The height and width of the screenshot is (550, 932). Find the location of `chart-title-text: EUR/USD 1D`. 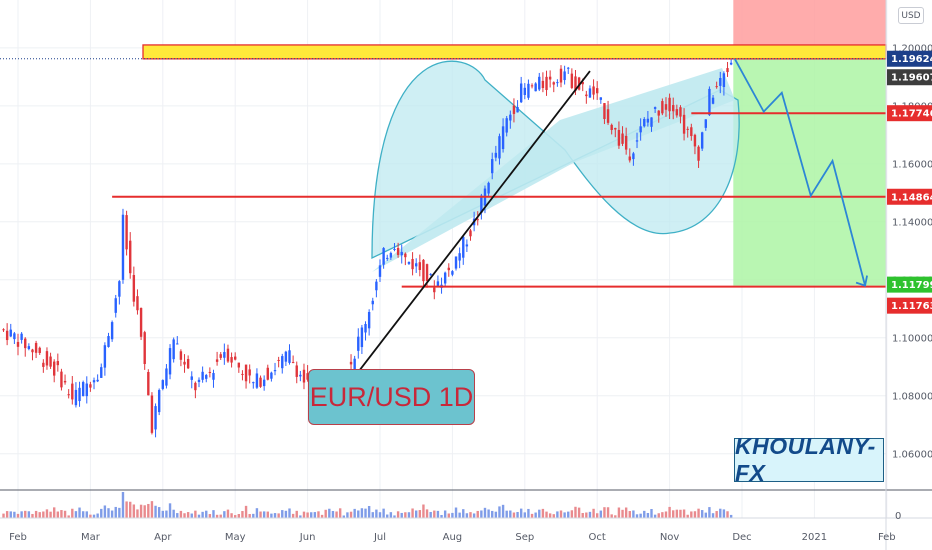

chart-title-text: EUR/USD 1D is located at coordinates (391, 396).